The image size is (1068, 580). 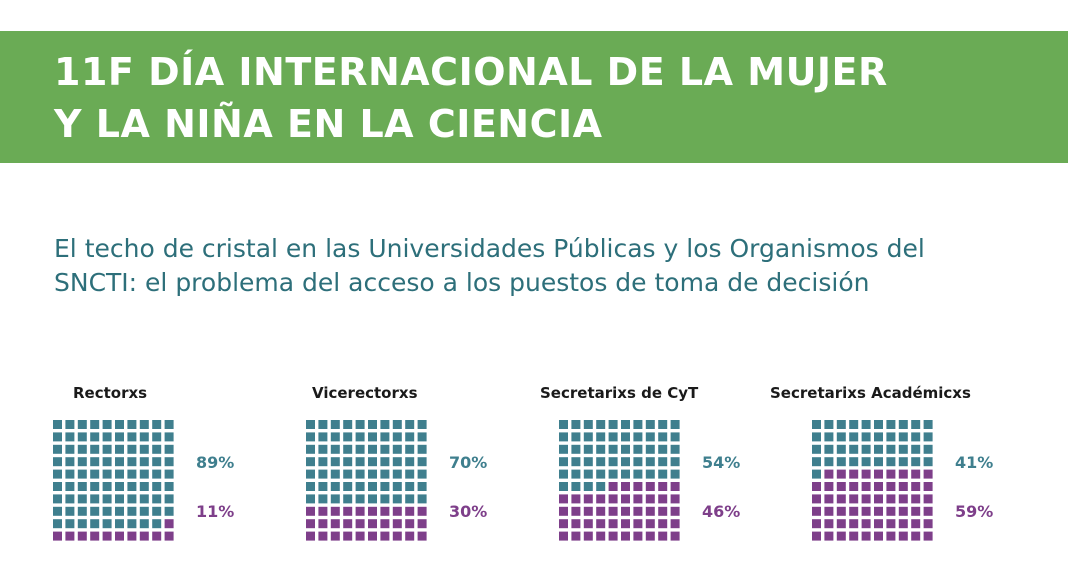 I want to click on men-percent-label: 54%, so click(x=721, y=462).